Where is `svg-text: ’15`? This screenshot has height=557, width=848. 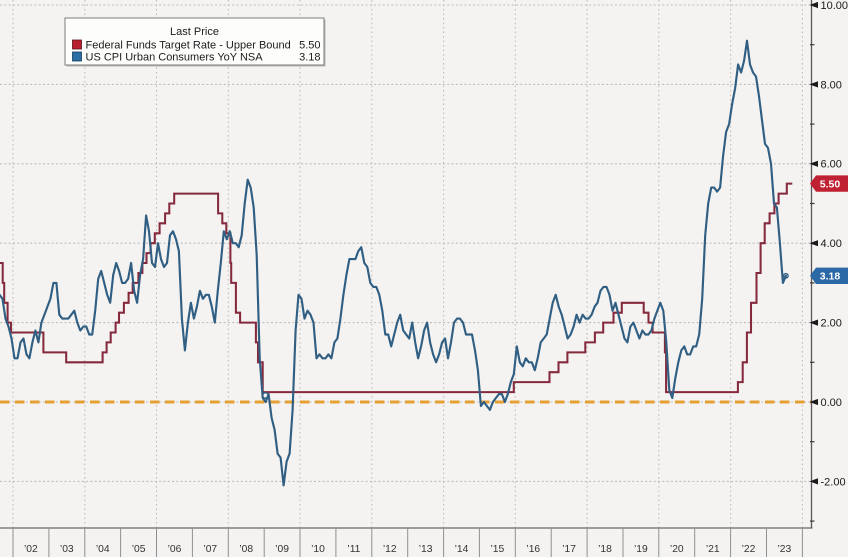
svg-text: ’15 is located at coordinates (498, 549).